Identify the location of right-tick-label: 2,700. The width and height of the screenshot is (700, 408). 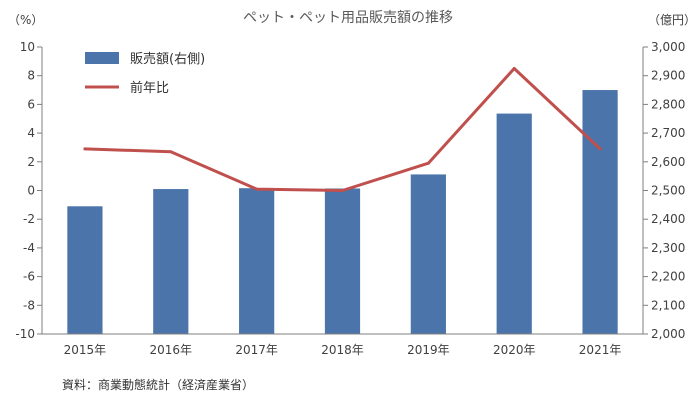
(668, 133).